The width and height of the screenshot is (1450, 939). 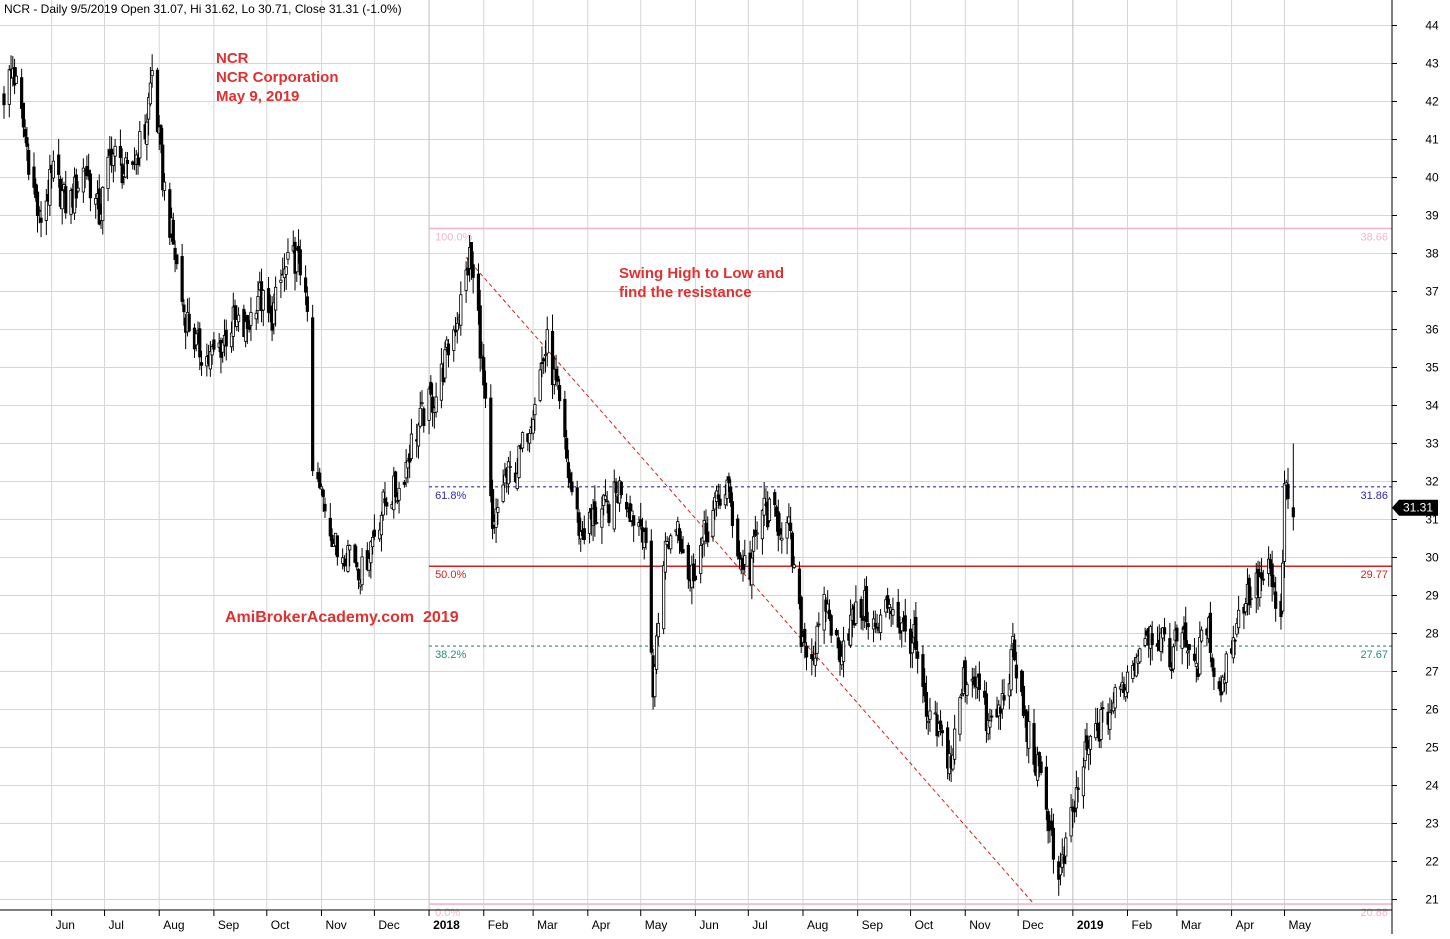 What do you see at coordinates (685, 292) in the screenshot?
I see `swing-annotation-line2: find the resistance` at bounding box center [685, 292].